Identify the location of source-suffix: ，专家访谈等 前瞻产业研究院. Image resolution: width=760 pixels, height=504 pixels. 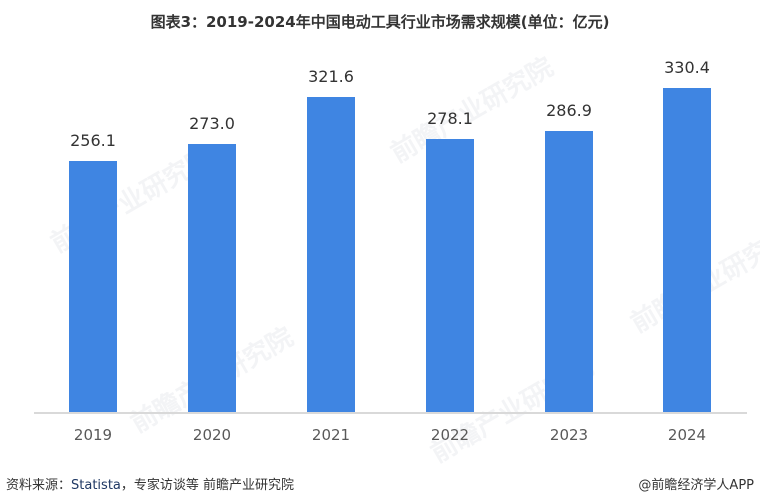
(207, 485).